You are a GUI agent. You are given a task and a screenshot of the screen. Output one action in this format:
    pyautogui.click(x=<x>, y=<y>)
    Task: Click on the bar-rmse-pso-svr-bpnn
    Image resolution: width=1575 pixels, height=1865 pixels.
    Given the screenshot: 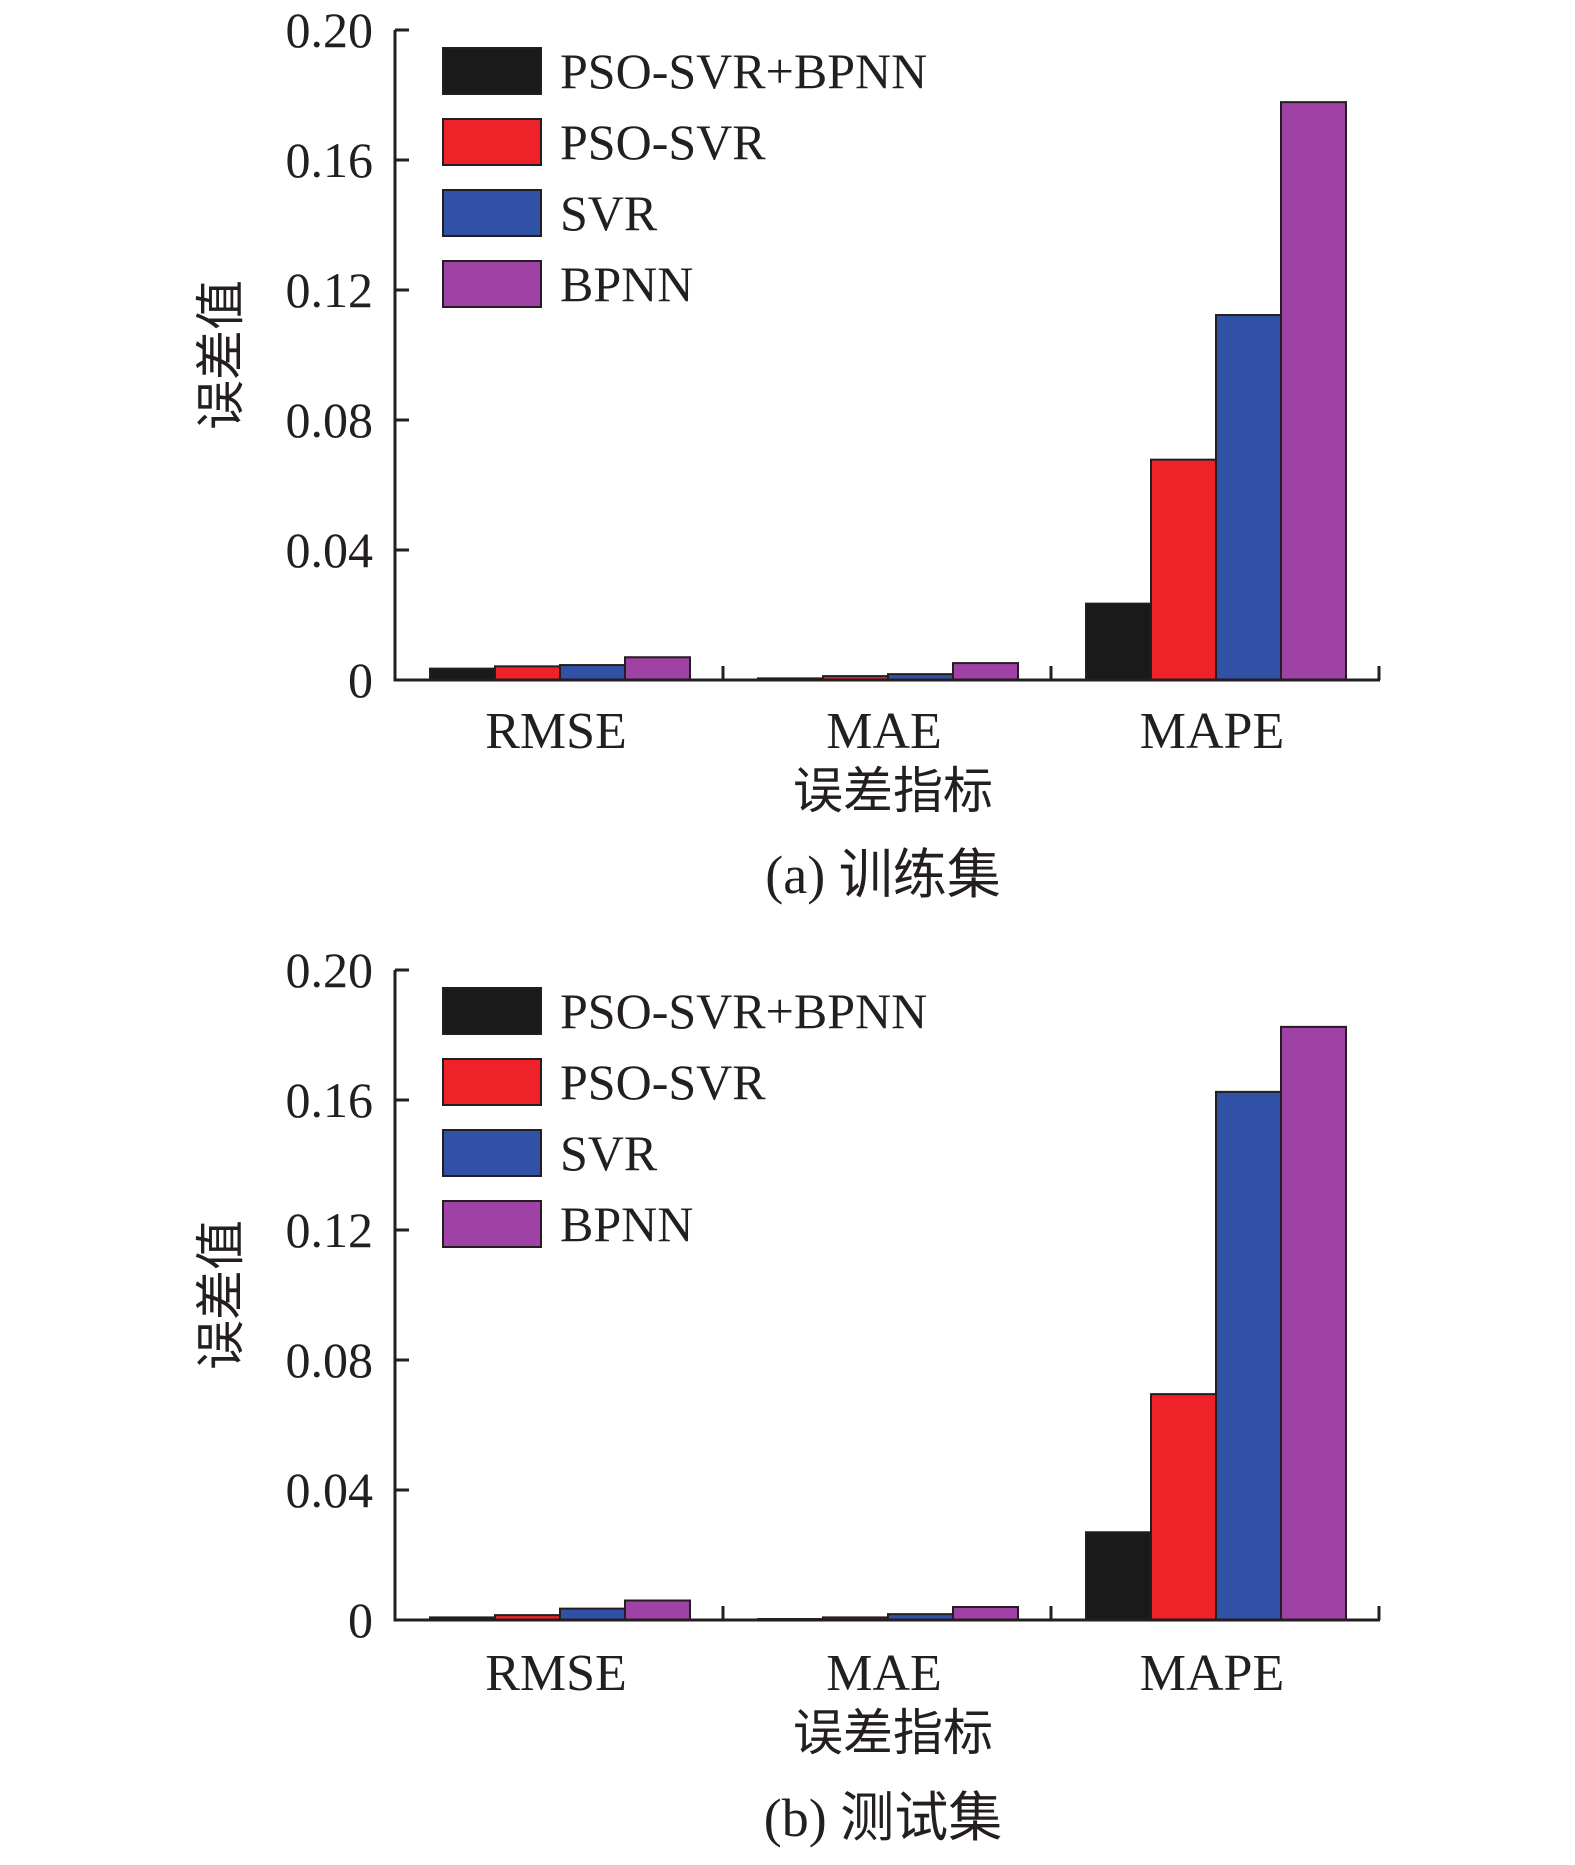 What is the action you would take?
    pyautogui.click(x=462, y=674)
    